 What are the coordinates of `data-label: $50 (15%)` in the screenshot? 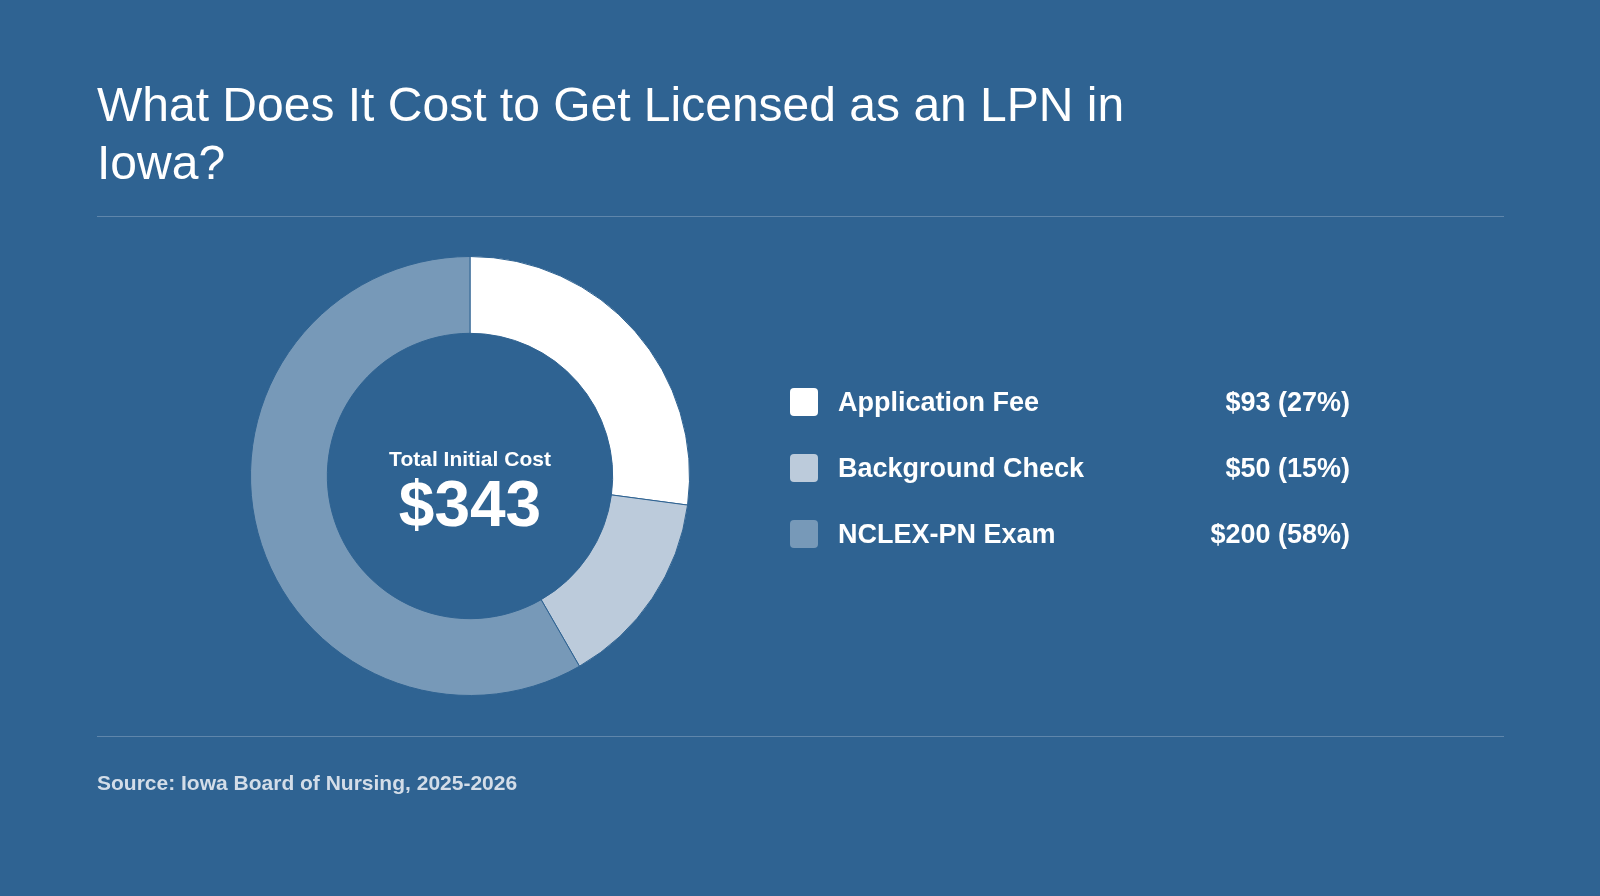 It's located at (1287, 468).